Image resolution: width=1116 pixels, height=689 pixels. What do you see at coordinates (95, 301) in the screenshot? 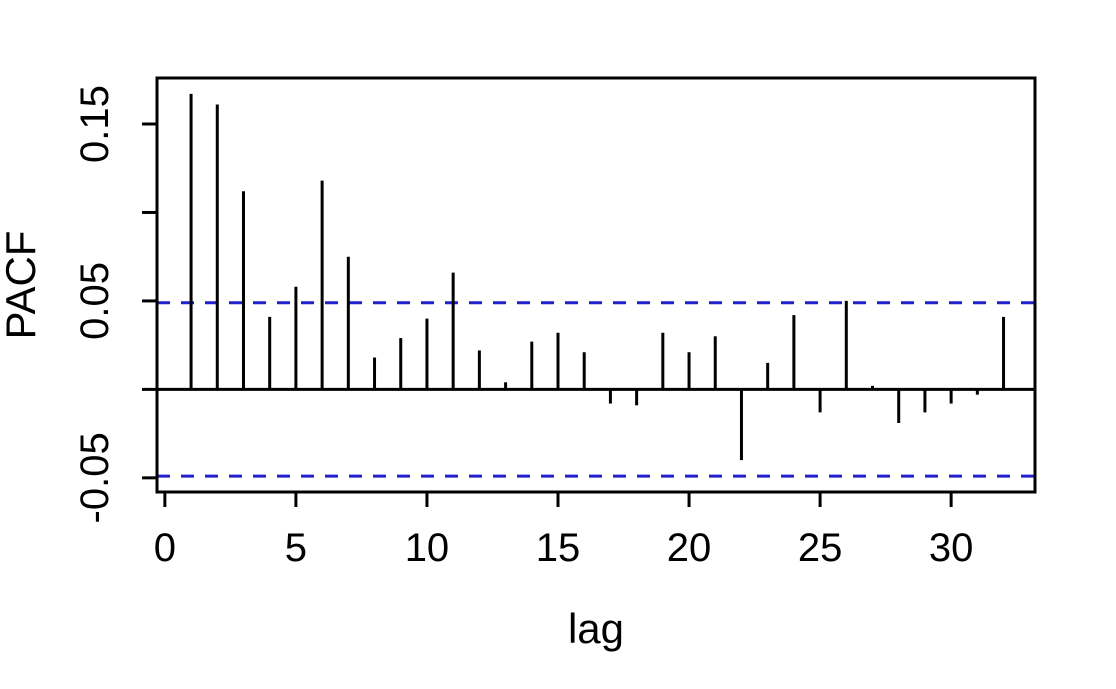
I see `y-tick-label: 0.05` at bounding box center [95, 301].